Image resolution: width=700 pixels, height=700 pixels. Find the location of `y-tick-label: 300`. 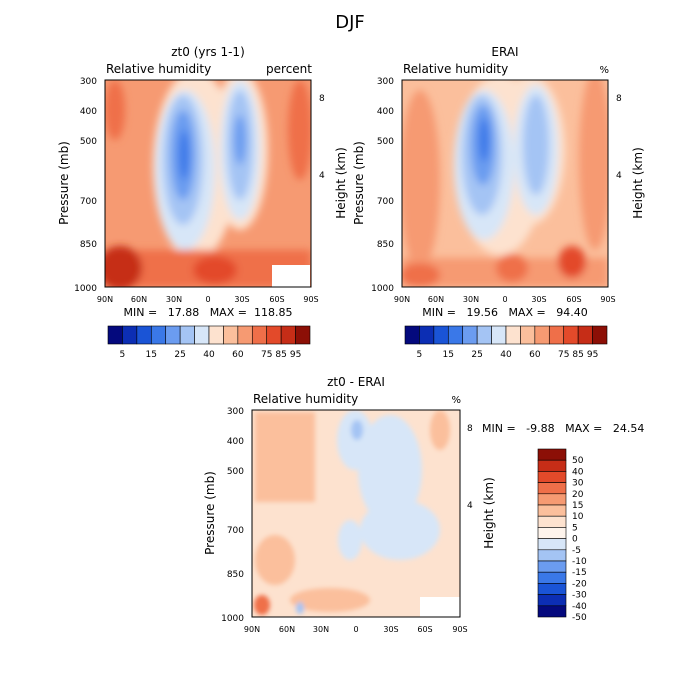

y-tick-label: 300 is located at coordinates (88, 82).